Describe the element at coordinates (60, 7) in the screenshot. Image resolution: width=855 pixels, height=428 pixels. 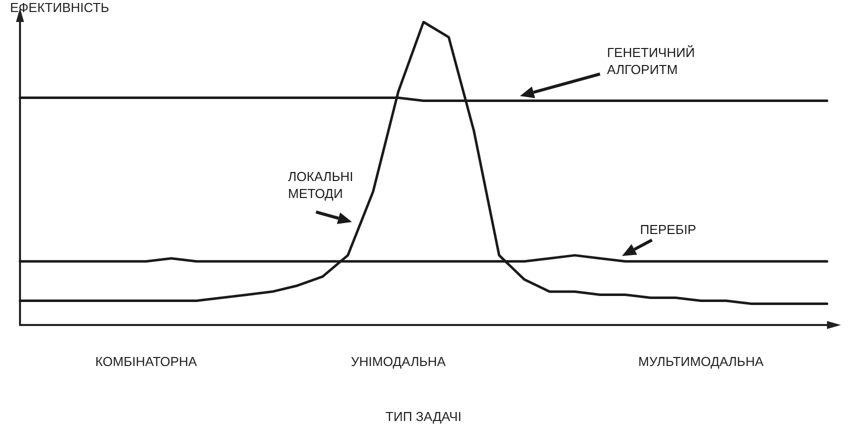
I see `y-axis-title: ЕФЕКТИВНІСТЬ` at that location.